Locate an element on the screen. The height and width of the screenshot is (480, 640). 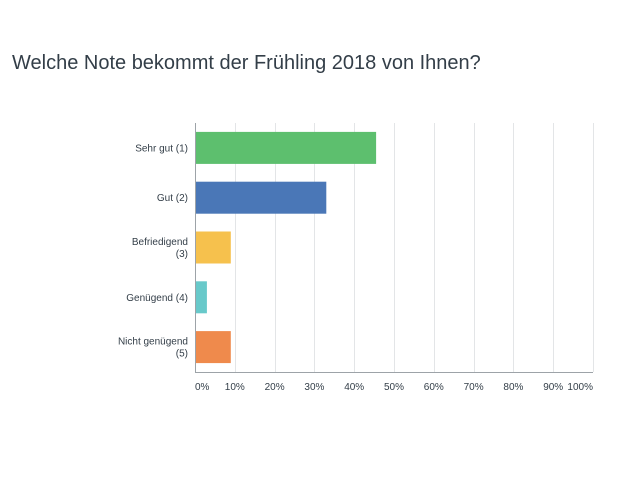
x-tick-label: 60% is located at coordinates (434, 387).